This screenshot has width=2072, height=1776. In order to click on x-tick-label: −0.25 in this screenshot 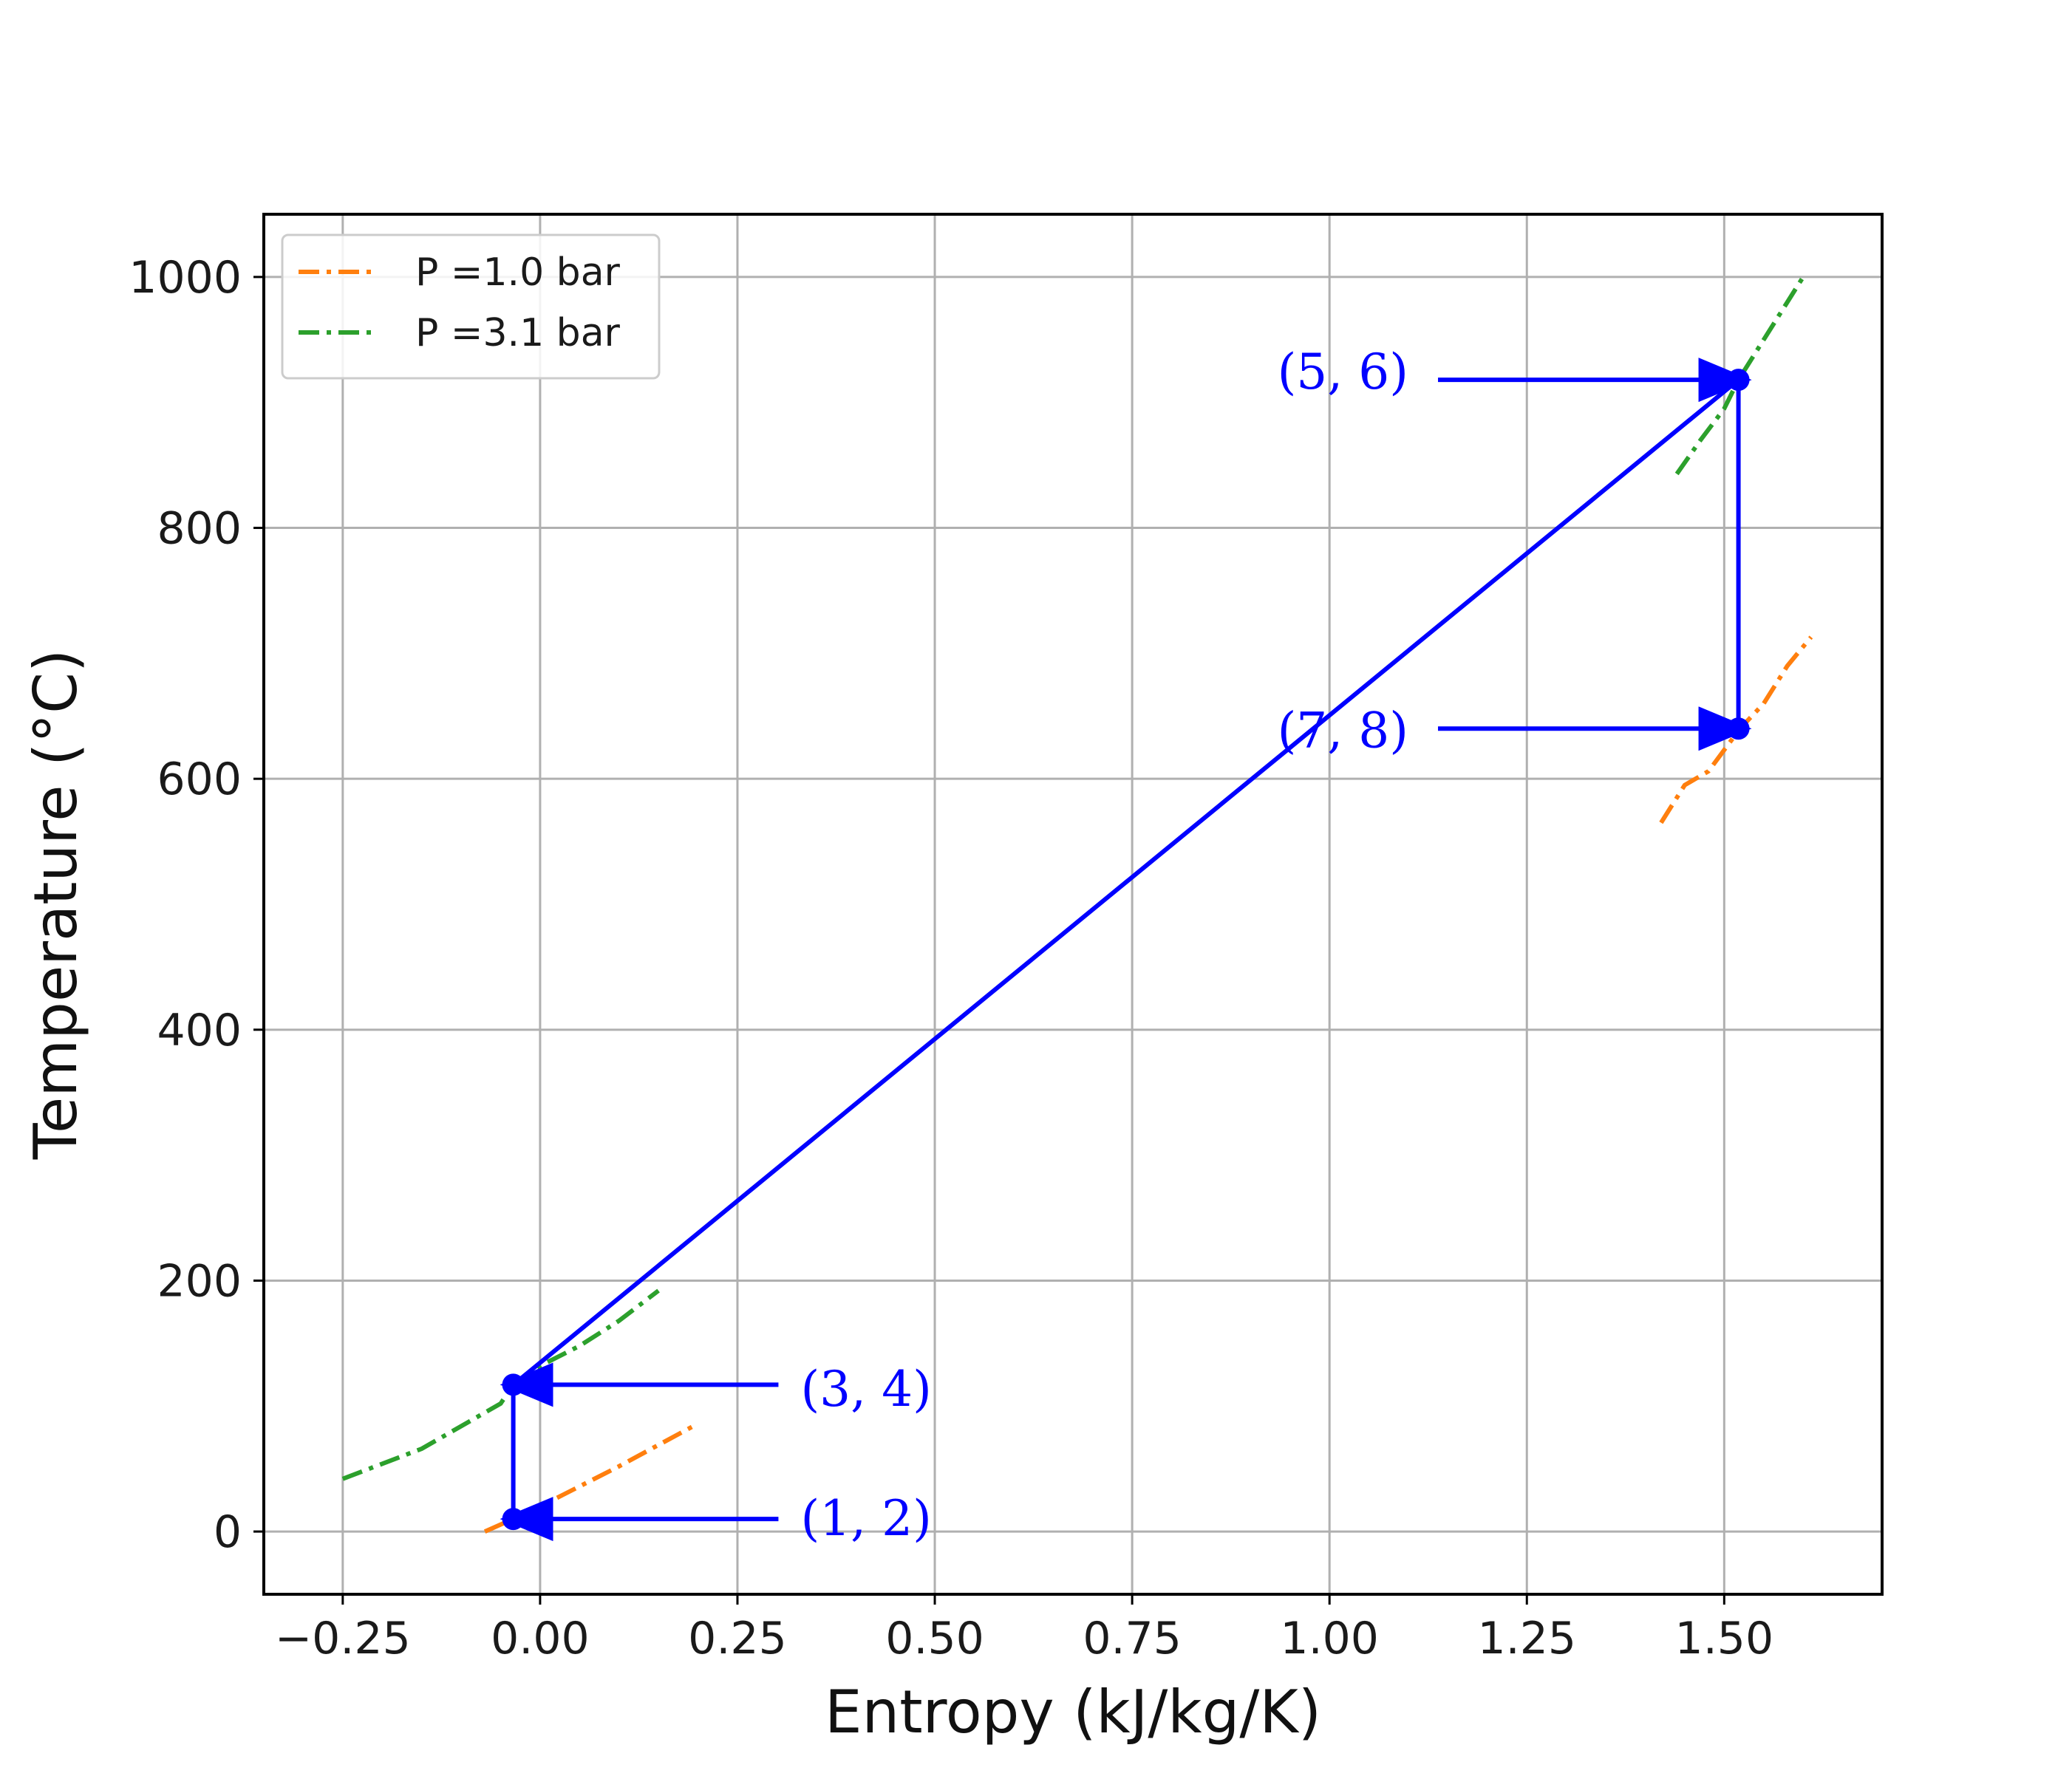, I will do `click(343, 1638)`.